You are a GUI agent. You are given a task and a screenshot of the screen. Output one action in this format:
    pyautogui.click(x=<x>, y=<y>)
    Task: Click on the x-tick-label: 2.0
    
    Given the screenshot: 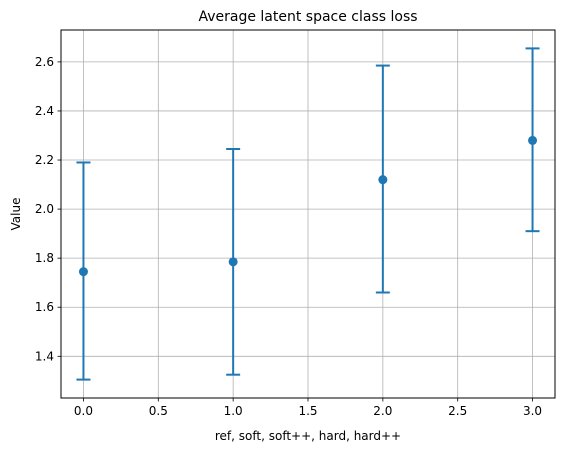 What is the action you would take?
    pyautogui.click(x=382, y=411)
    